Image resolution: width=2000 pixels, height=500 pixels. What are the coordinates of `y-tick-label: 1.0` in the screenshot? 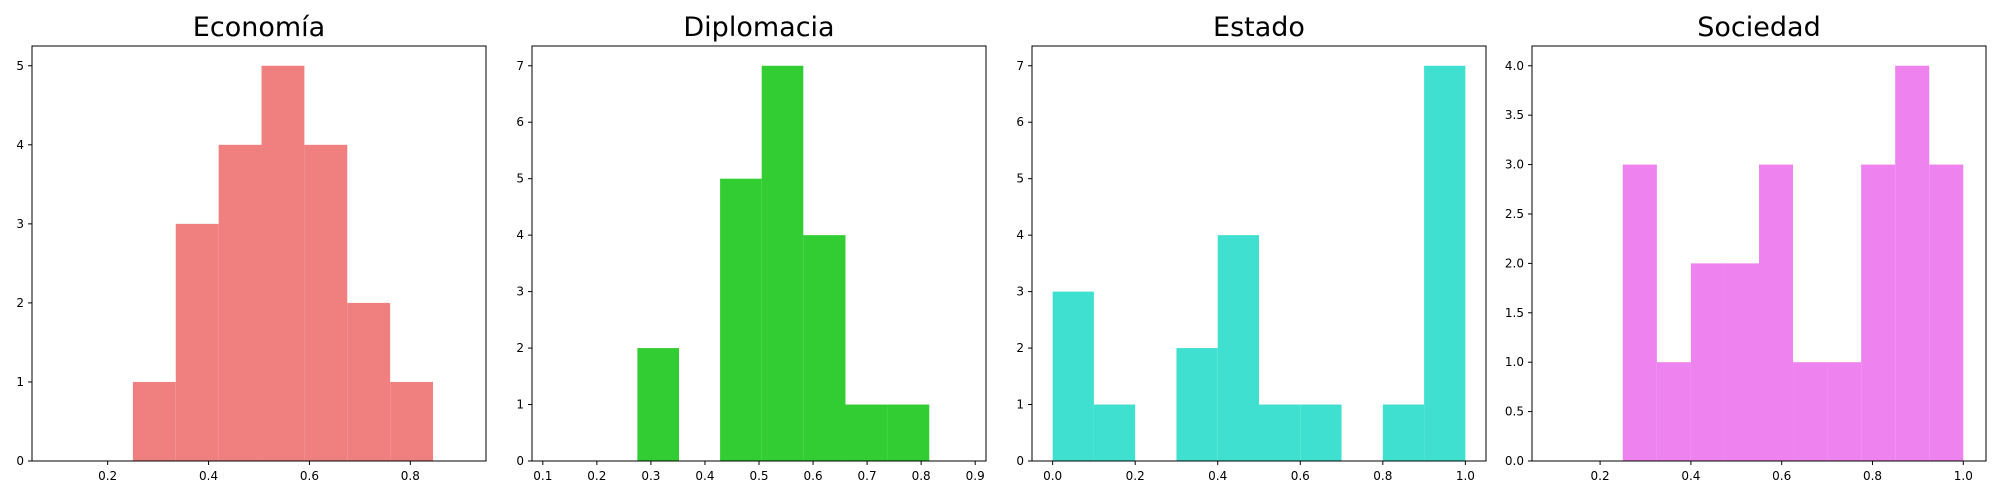 It's located at (1514, 362).